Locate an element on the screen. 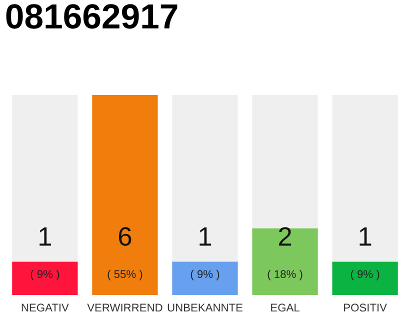 The image size is (410, 320). x-tick-label: UNBEKANNTE is located at coordinates (205, 308).